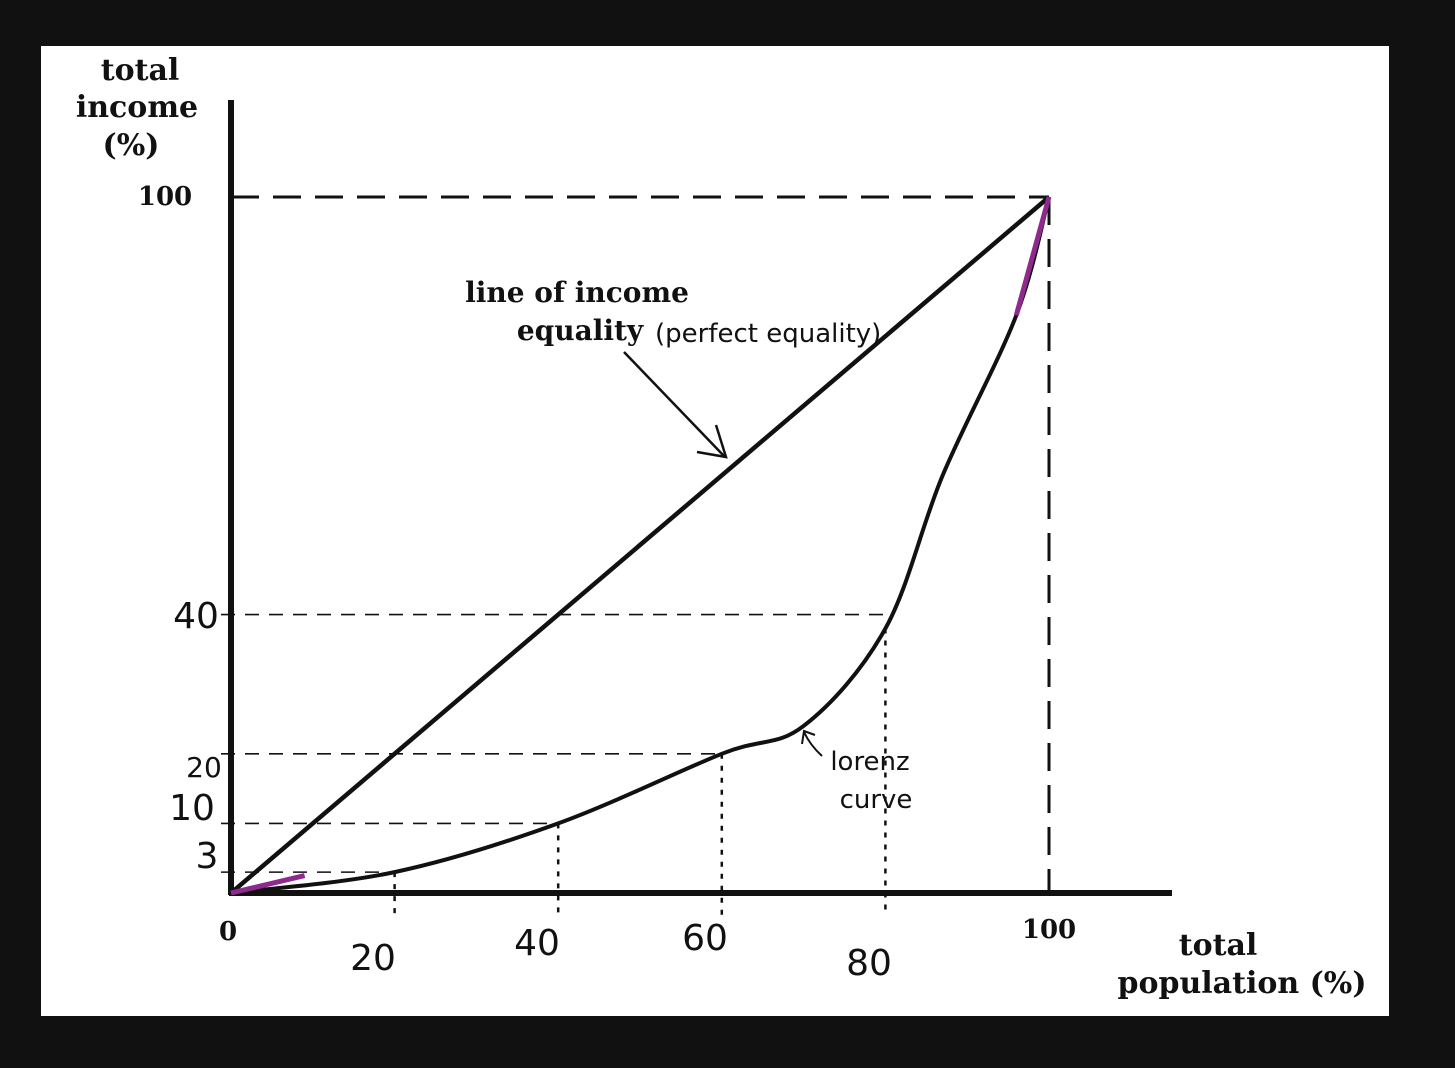 The image size is (1455, 1068). What do you see at coordinates (705, 938) in the screenshot?
I see `x-hand-tick-60: 60` at bounding box center [705, 938].